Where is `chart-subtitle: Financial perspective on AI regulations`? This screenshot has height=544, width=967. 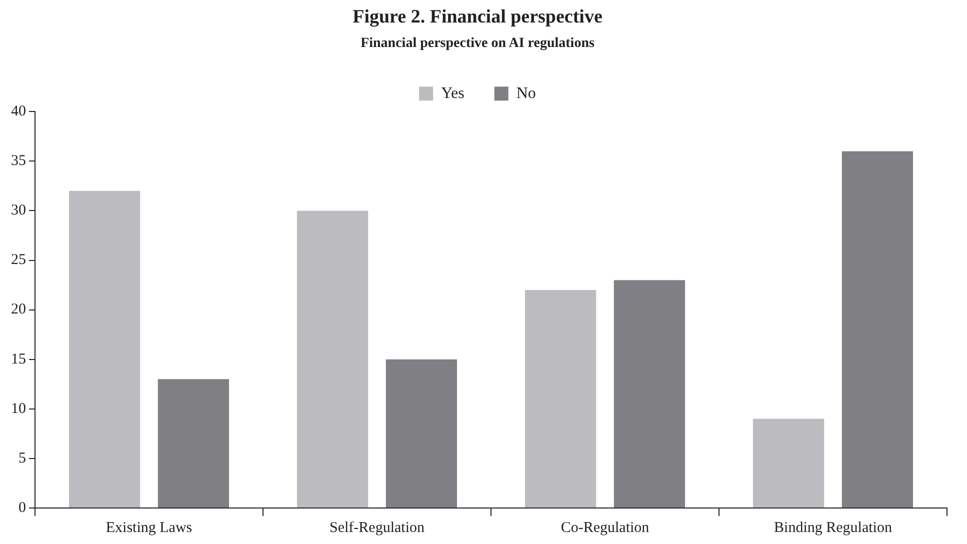 chart-subtitle: Financial perspective on AI regulations is located at coordinates (477, 43).